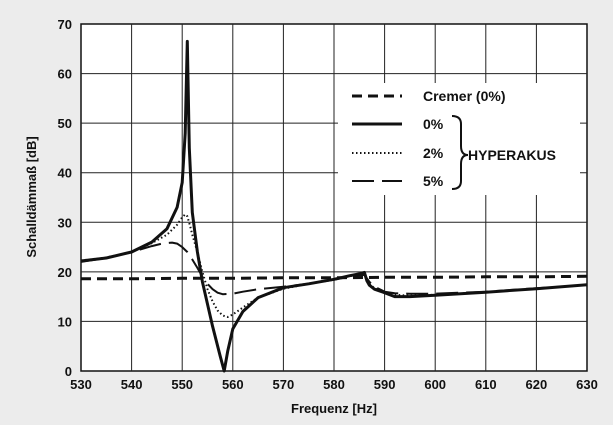  I want to click on legend: Cremer (0%) 0% 2% 5% HYPERAKUS, so click(459, 139).